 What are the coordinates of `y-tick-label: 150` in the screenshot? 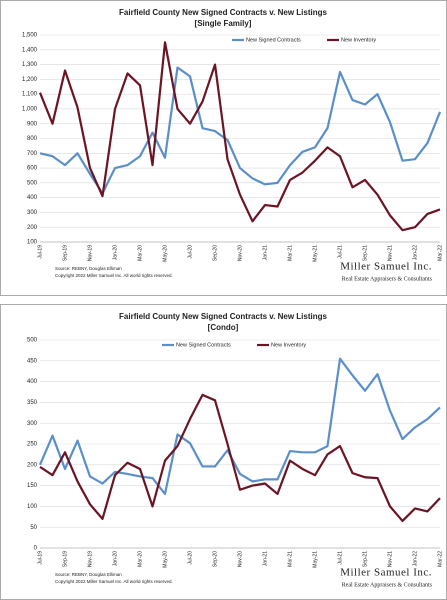 It's located at (32, 486).